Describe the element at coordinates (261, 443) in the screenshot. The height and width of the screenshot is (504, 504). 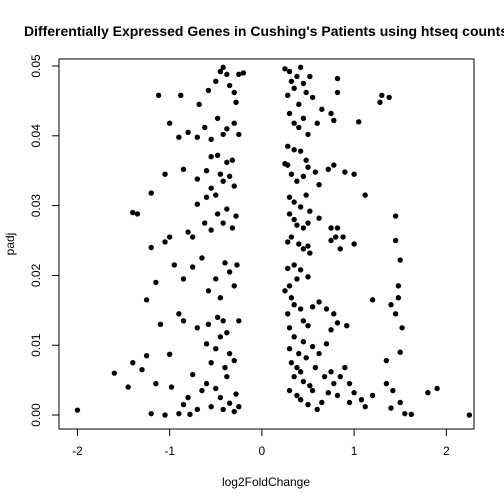
I see `x-axis: -2 -1 0 1 2` at that location.